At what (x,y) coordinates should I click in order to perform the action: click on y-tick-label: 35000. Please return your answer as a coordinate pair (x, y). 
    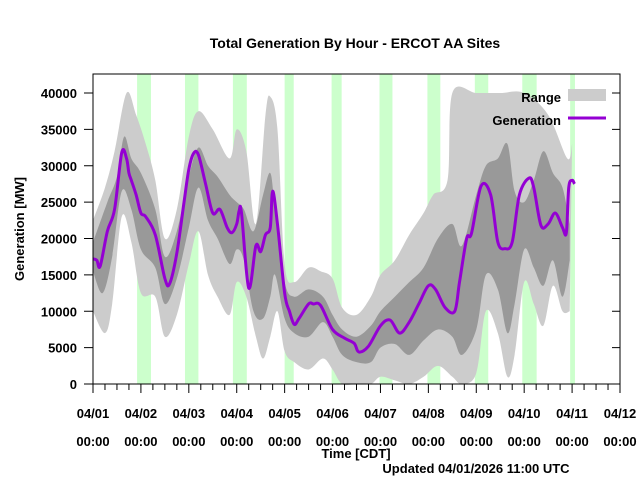
    Looking at the image, I should click on (59, 129).